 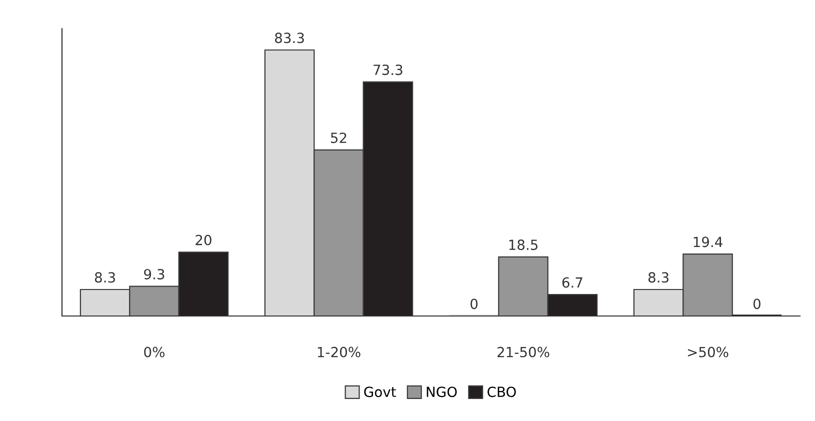 What do you see at coordinates (502, 392) in the screenshot?
I see `legend-label: CBO` at bounding box center [502, 392].